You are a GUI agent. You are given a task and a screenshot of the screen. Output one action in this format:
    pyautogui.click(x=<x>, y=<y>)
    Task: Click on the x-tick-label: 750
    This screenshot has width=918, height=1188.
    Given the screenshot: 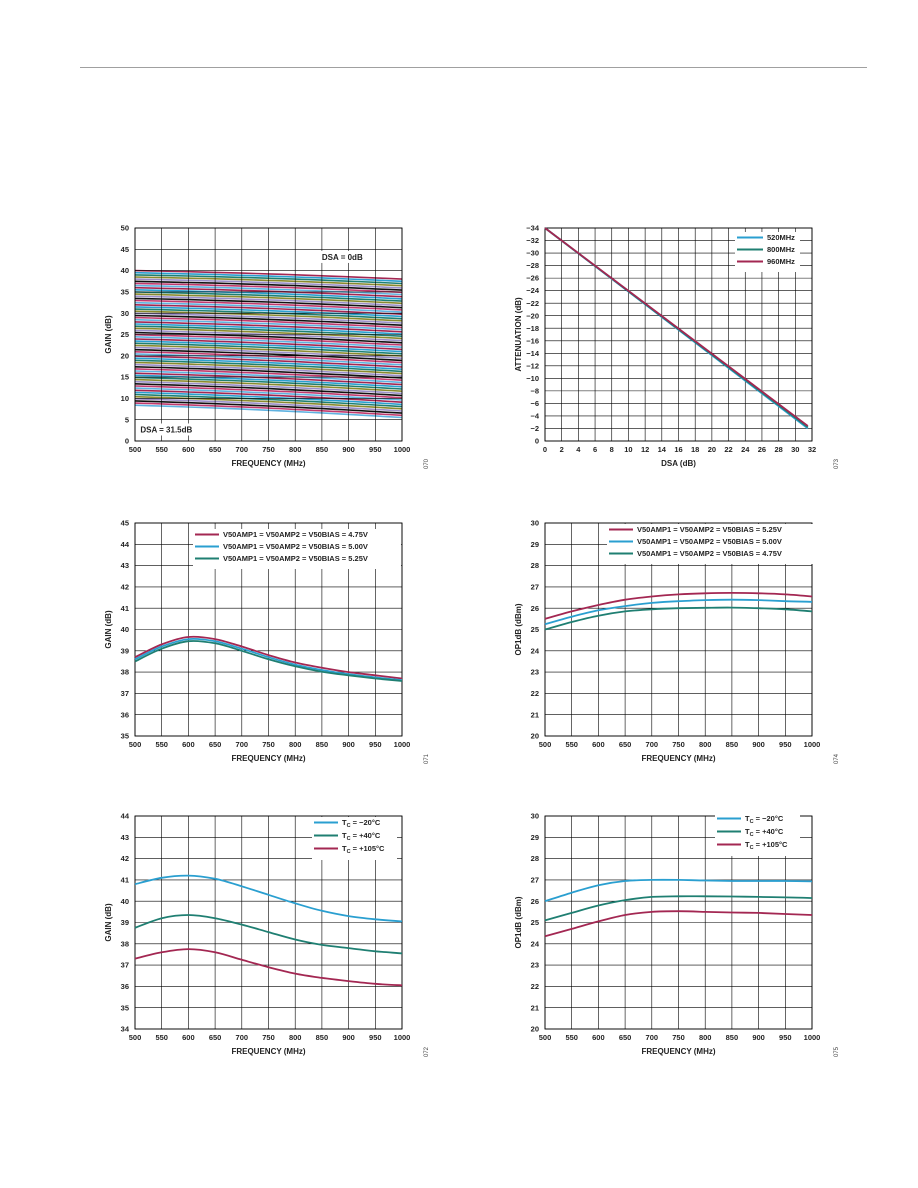 What is the action you would take?
    pyautogui.click(x=678, y=744)
    